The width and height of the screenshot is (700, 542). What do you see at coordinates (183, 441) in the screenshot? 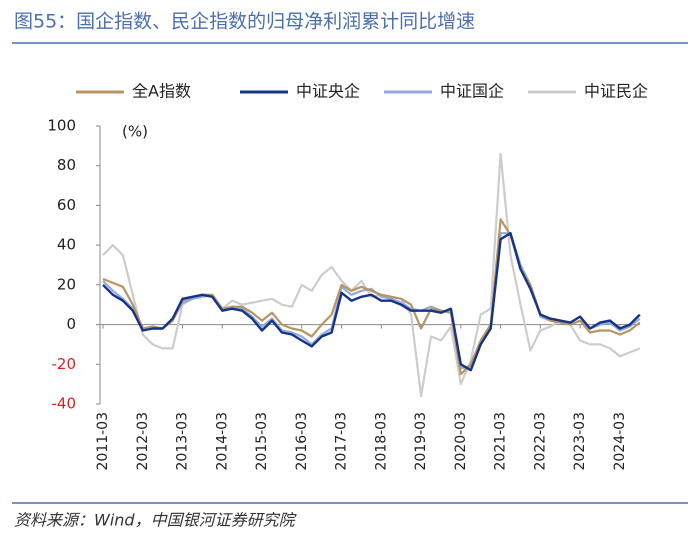
I see `x-tick-label: 2013-03` at bounding box center [183, 441].